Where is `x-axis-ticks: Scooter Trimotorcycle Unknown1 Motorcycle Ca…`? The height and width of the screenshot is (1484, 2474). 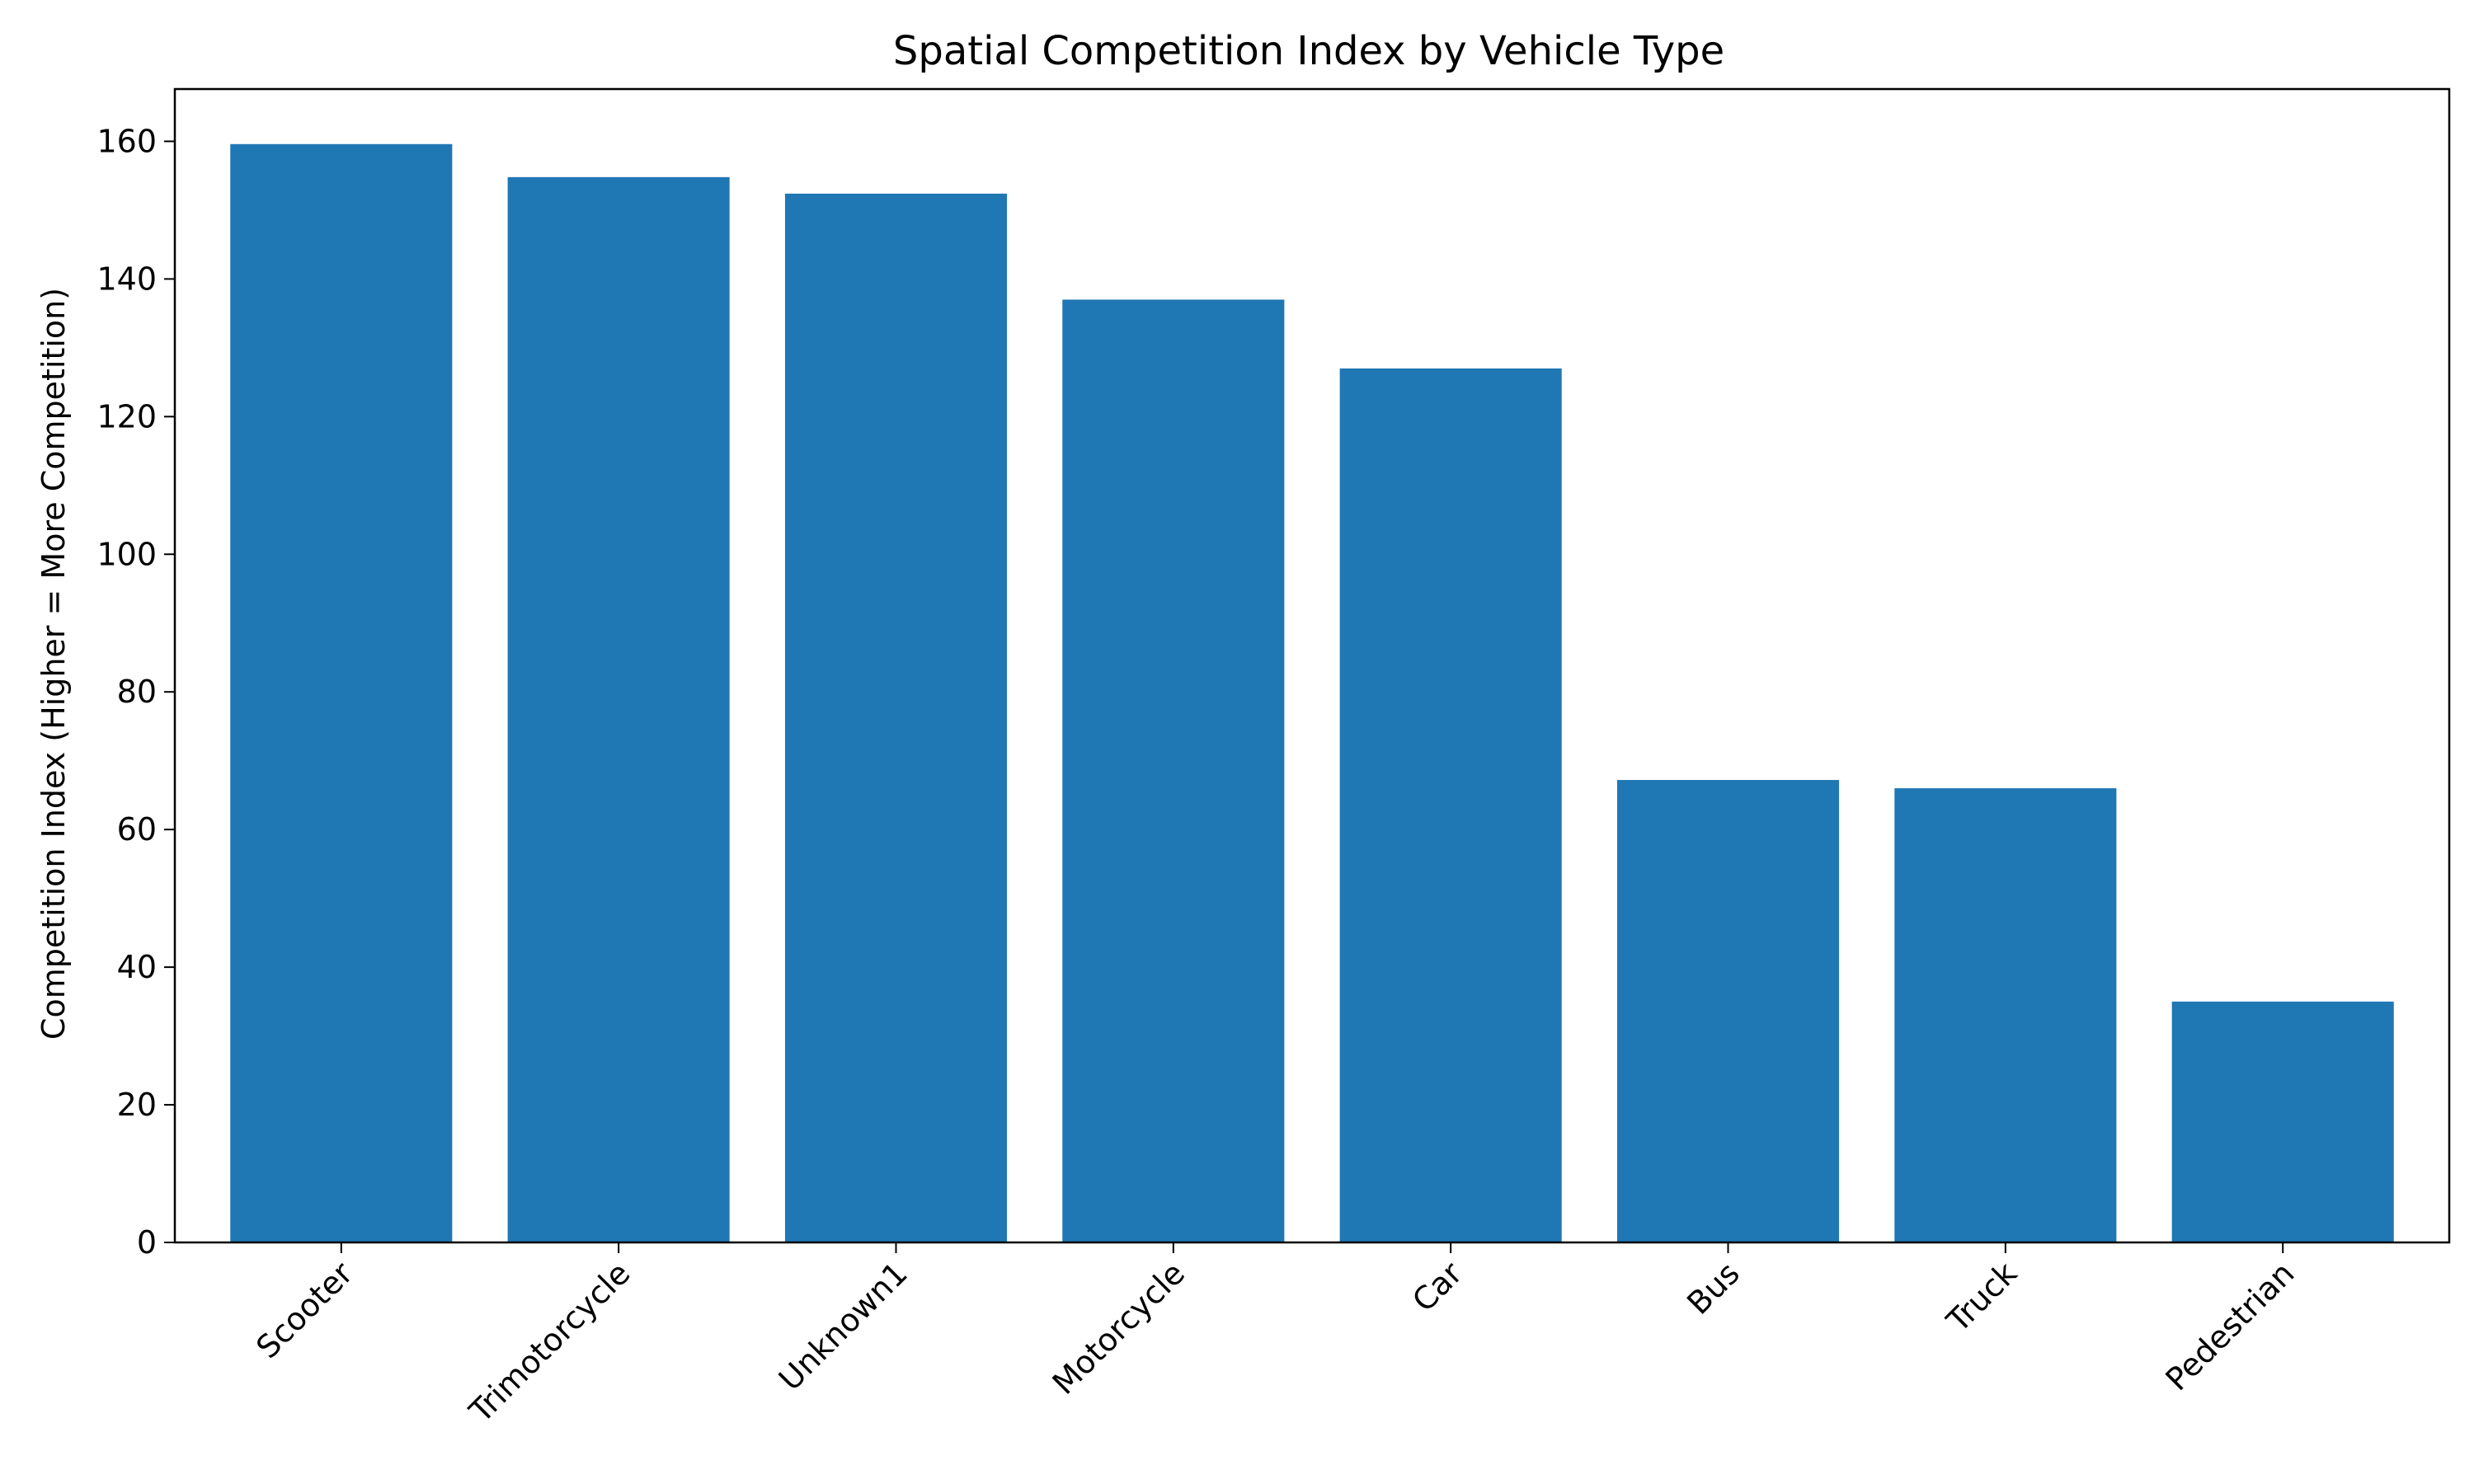
x-axis-ticks: Scooter Trimotorcycle Unknown1 Motorcycle Ca… is located at coordinates (1275, 1336).